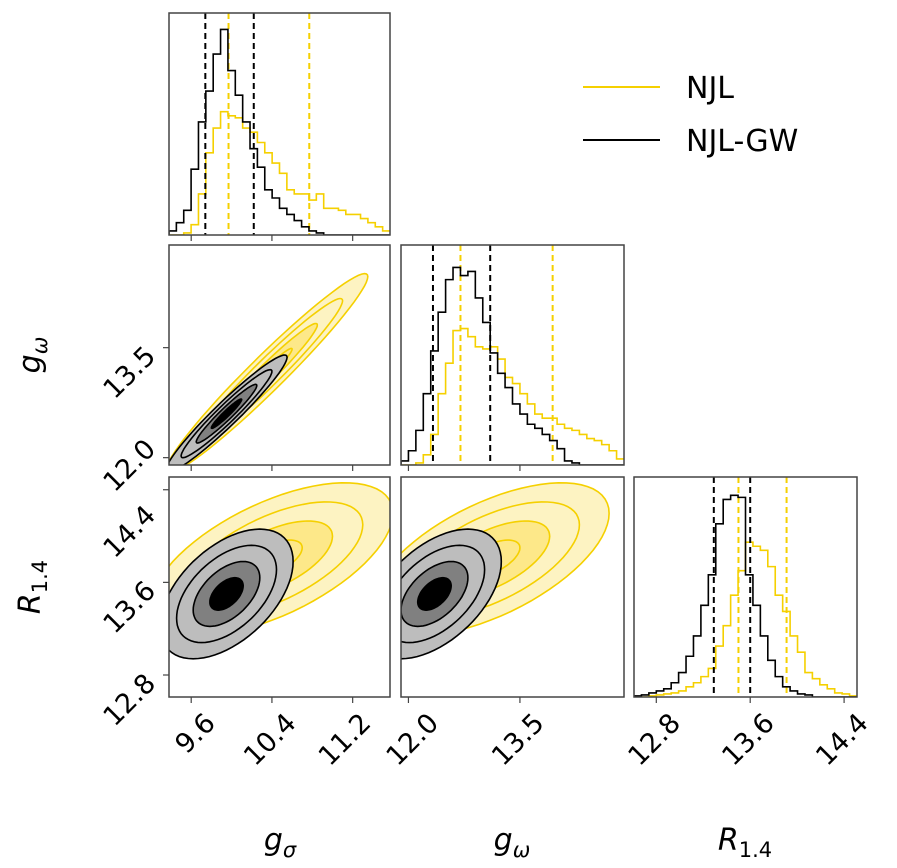 Image resolution: width=897 pixels, height=868 pixels. What do you see at coordinates (690, 115) in the screenshot?
I see `legend: NJL NJL-GW` at bounding box center [690, 115].